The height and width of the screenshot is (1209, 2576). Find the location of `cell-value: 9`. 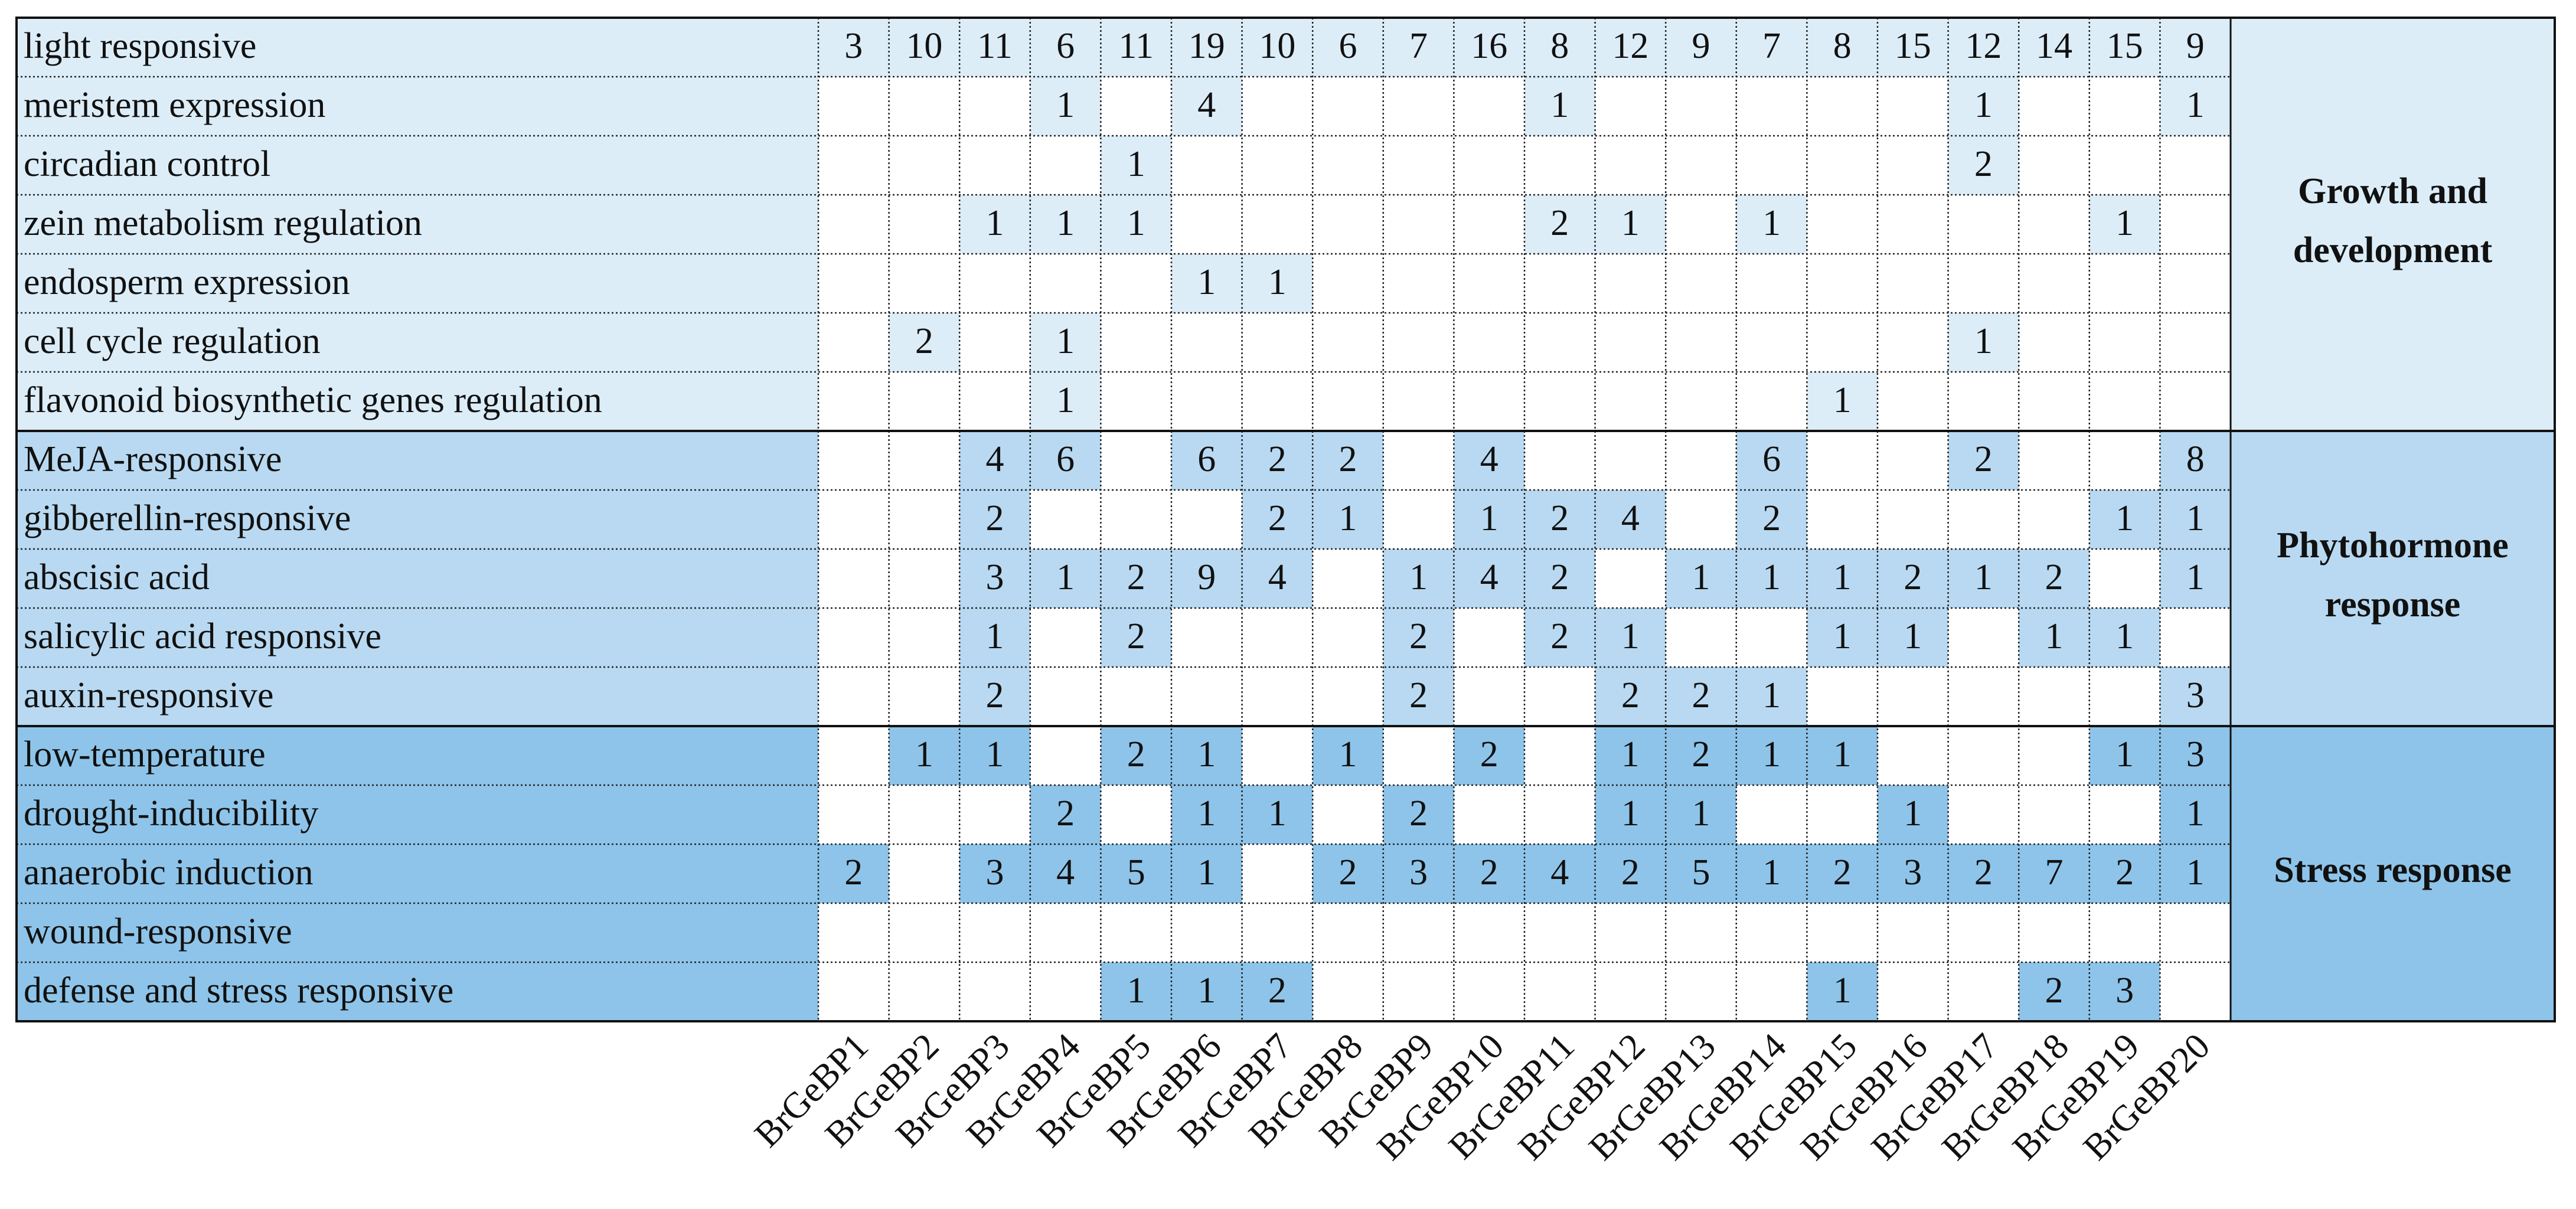

cell-value: 9 is located at coordinates (1701, 46).